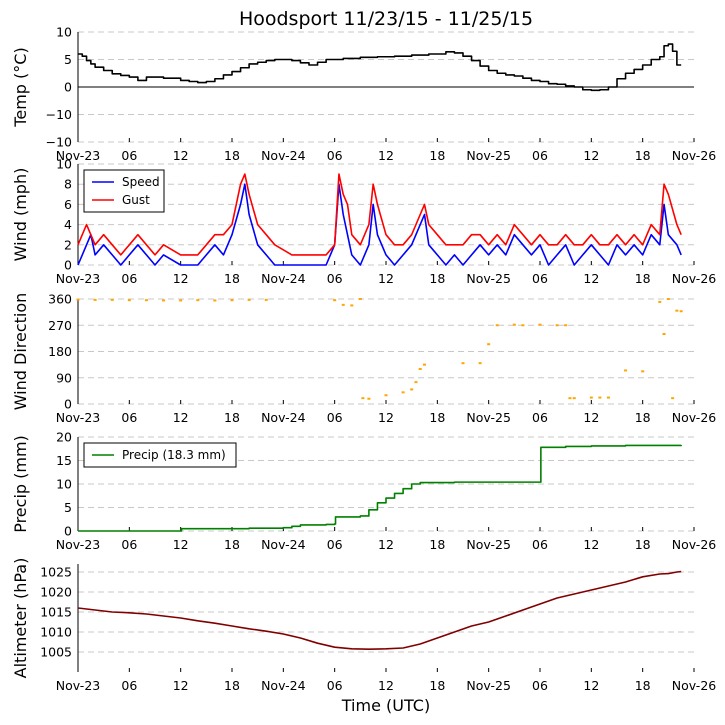  Describe the element at coordinates (379, 610) in the screenshot. I see `series-altimeter` at that location.